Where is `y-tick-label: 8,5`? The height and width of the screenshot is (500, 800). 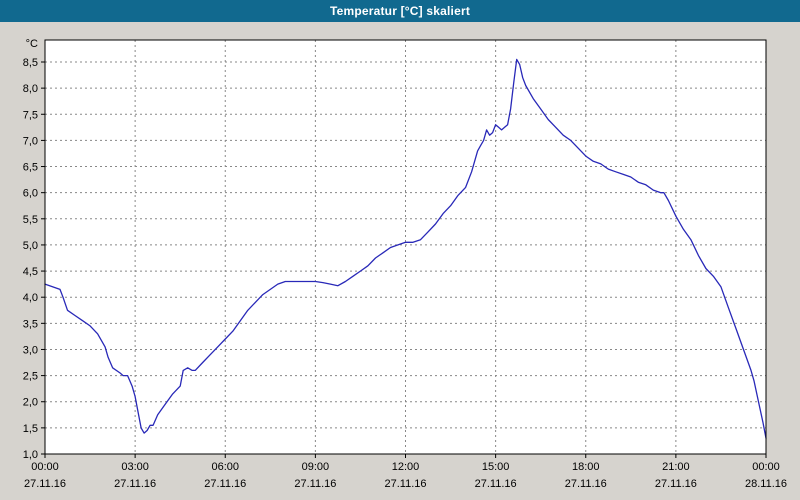 y-tick-label: 8,5 is located at coordinates (30, 63).